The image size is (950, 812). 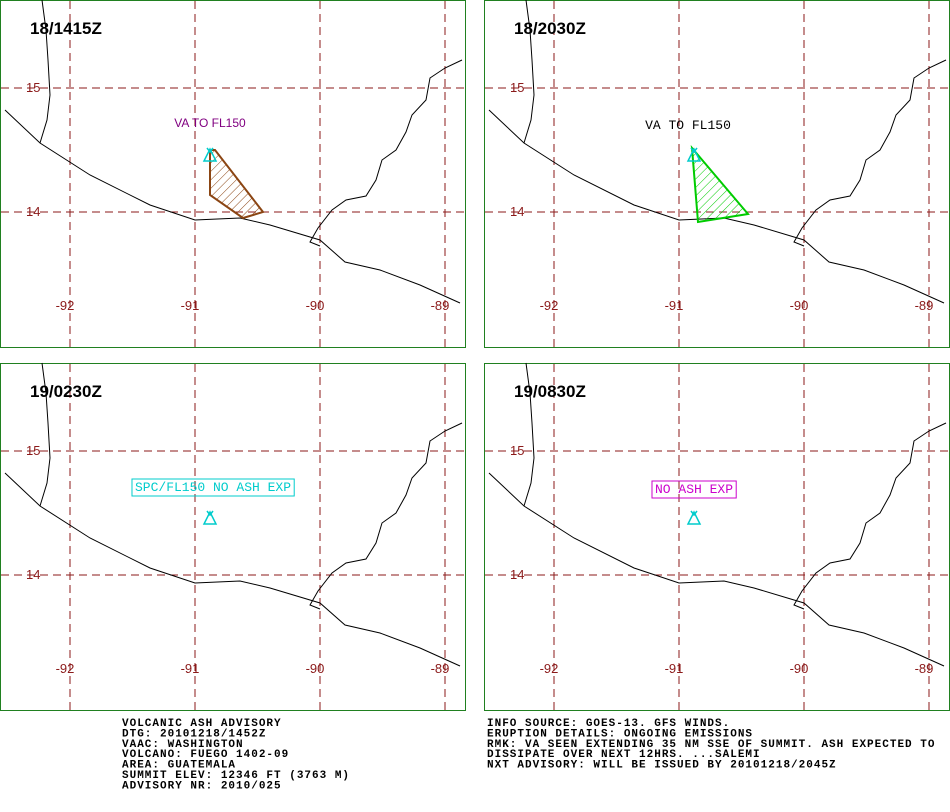 What do you see at coordinates (179, 766) in the screenshot?
I see `advisory-line: AREA: GUATEMALA` at bounding box center [179, 766].